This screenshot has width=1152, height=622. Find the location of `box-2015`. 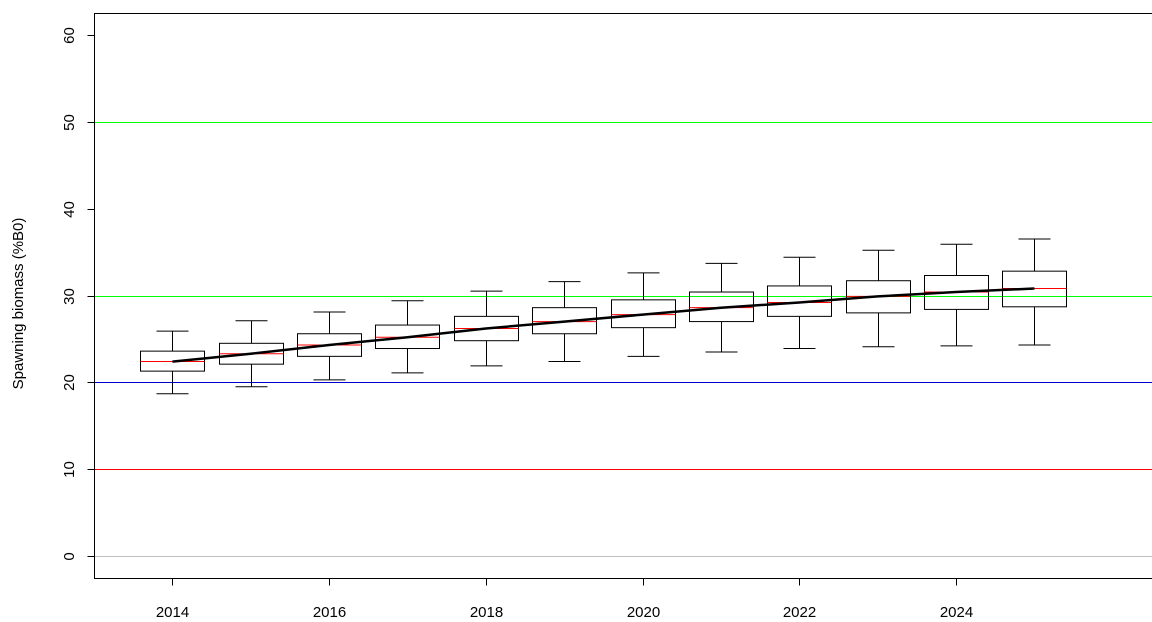

box-2015 is located at coordinates (251, 354).